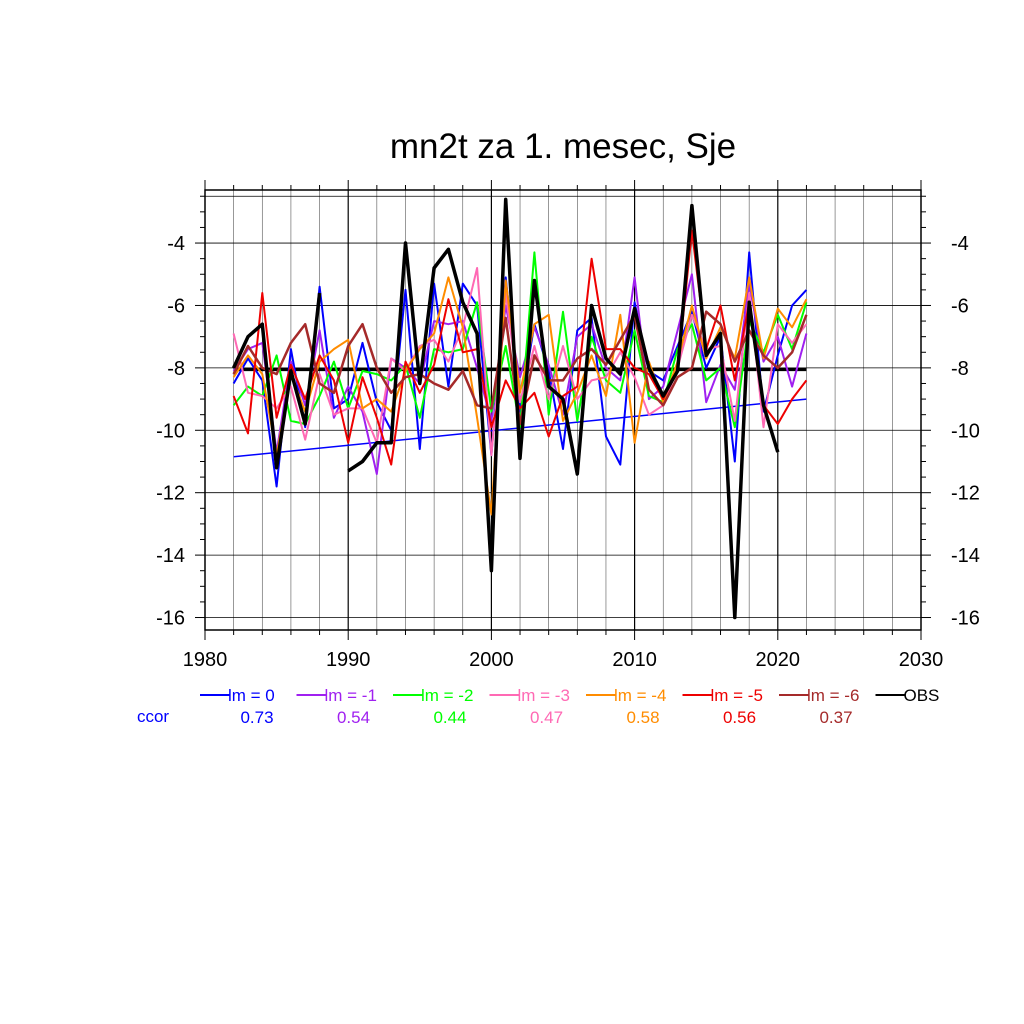 This screenshot has width=1024, height=1024. Describe the element at coordinates (922, 695) in the screenshot. I see `legend-label-7: OBS` at that location.